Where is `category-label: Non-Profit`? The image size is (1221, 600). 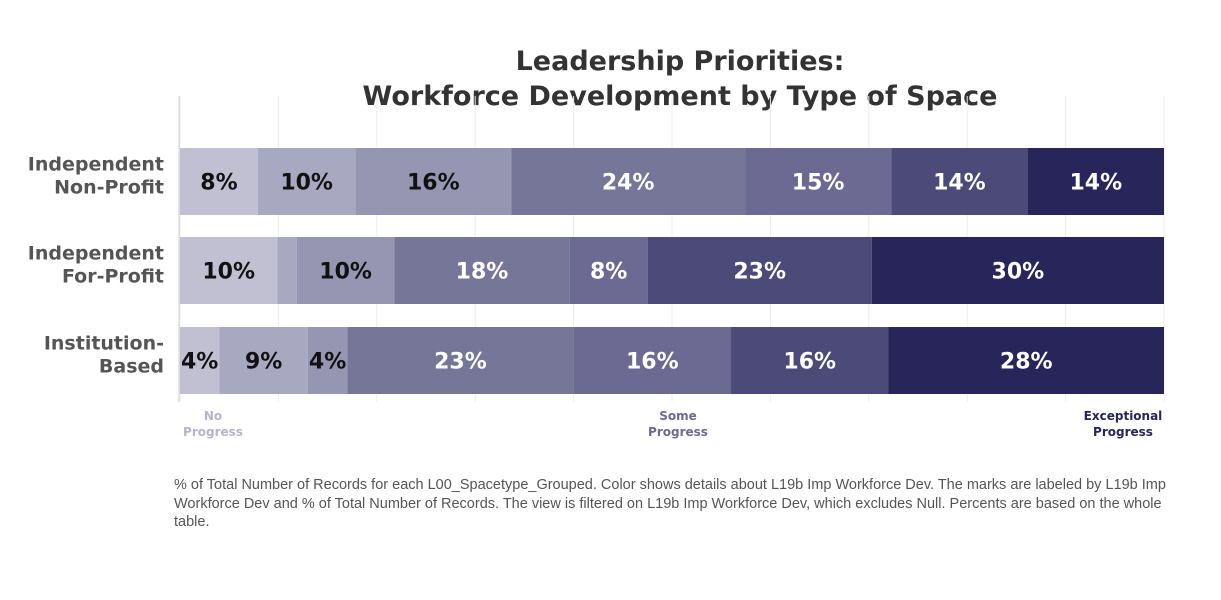 category-label: Non-Profit is located at coordinates (109, 188).